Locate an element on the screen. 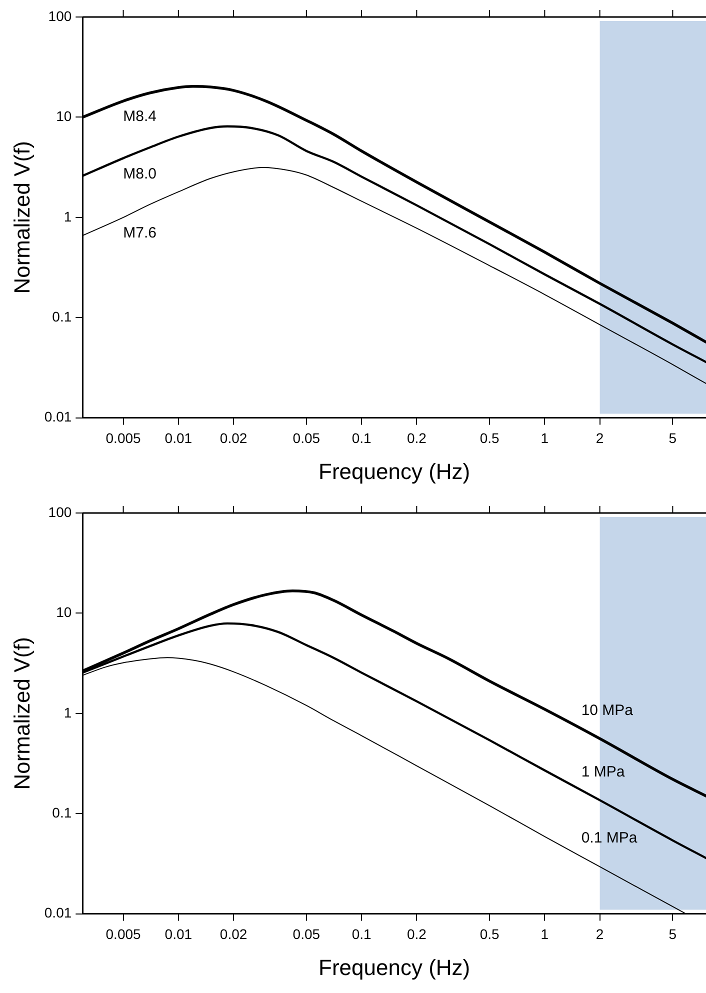 Image resolution: width=706 pixels, height=993 pixels. series-label: 1 MPa is located at coordinates (603, 771).